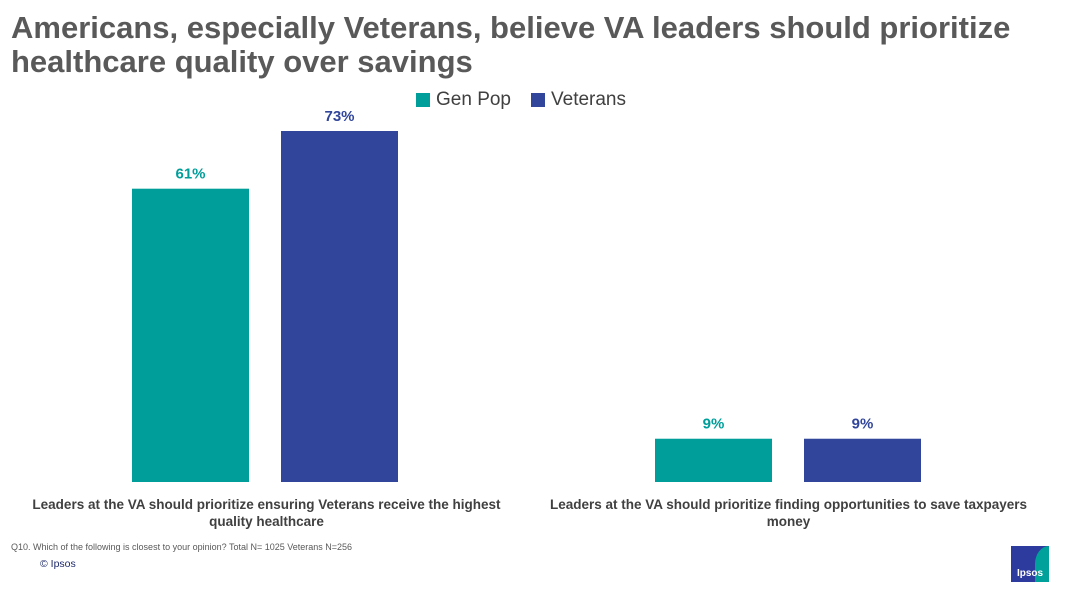 The image size is (1068, 592). Describe the element at coordinates (1030, 573) in the screenshot. I see `logo-text: Ipsos` at that location.